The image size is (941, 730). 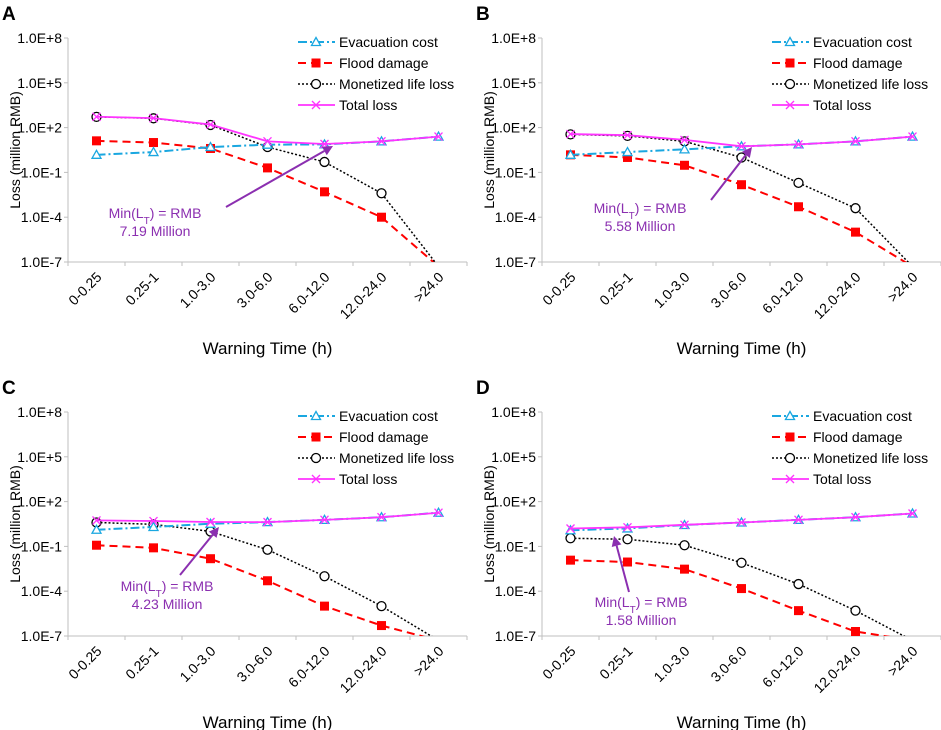 I want to click on panel-letter: D, so click(x=483, y=388).